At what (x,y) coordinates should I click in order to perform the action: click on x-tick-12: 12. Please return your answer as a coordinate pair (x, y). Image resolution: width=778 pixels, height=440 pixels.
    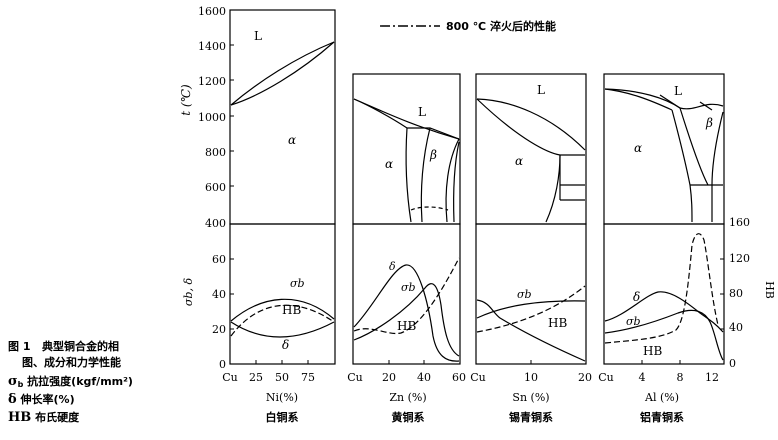
    Looking at the image, I should click on (712, 377).